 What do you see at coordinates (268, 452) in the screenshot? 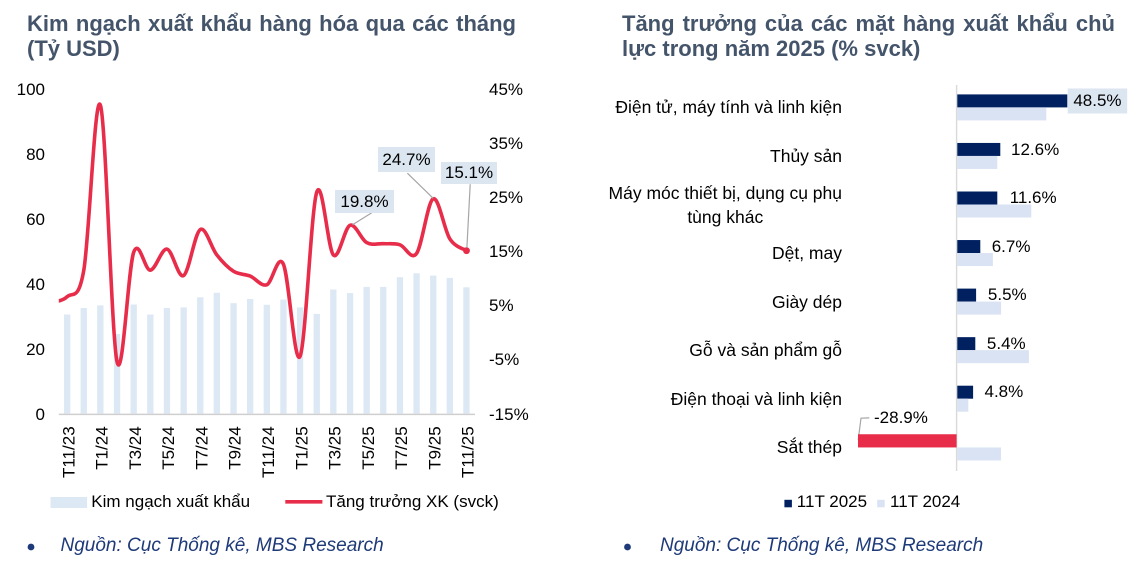
I see `svg-text: T11/24` at bounding box center [268, 452].